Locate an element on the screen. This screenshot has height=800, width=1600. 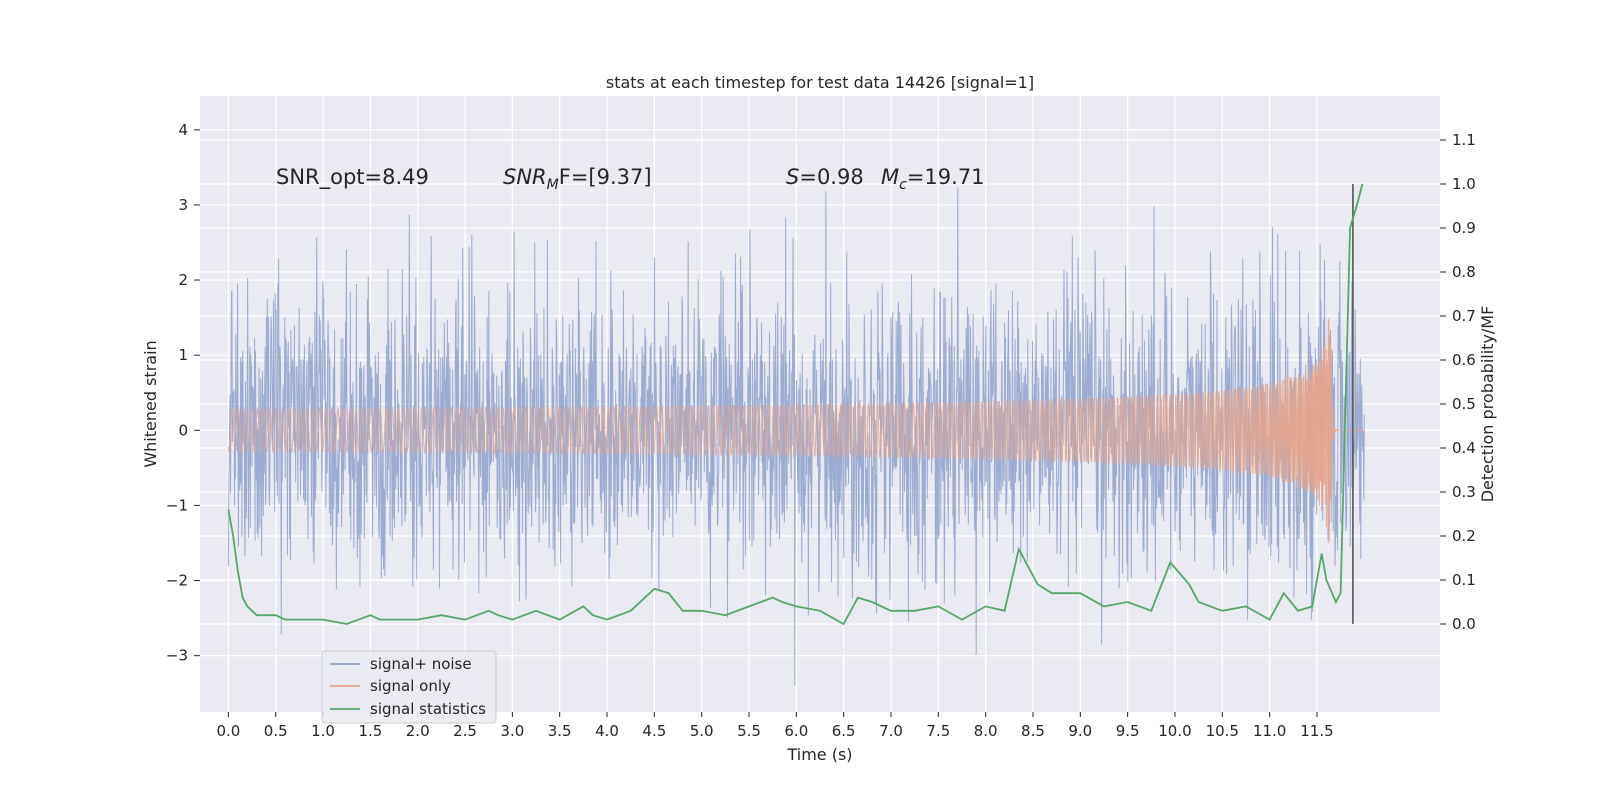
x-tick-label: 6.5 is located at coordinates (844, 731).